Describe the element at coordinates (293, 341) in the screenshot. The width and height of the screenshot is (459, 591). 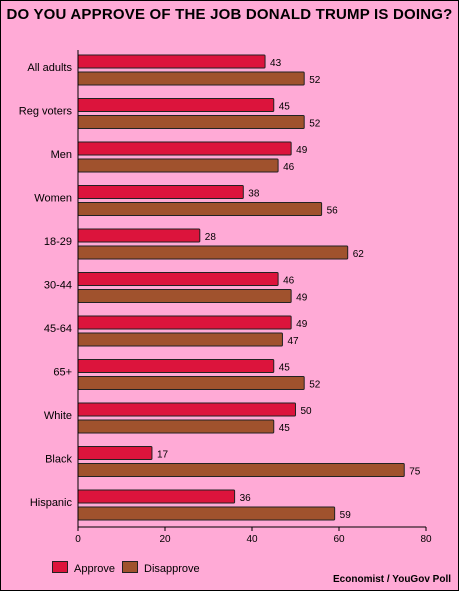
I see `data-label: 47` at that location.